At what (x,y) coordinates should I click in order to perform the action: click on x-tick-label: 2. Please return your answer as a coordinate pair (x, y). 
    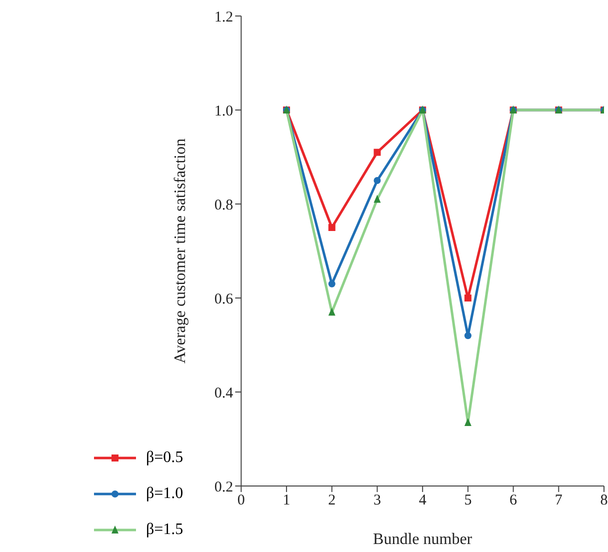
    Looking at the image, I should click on (332, 500).